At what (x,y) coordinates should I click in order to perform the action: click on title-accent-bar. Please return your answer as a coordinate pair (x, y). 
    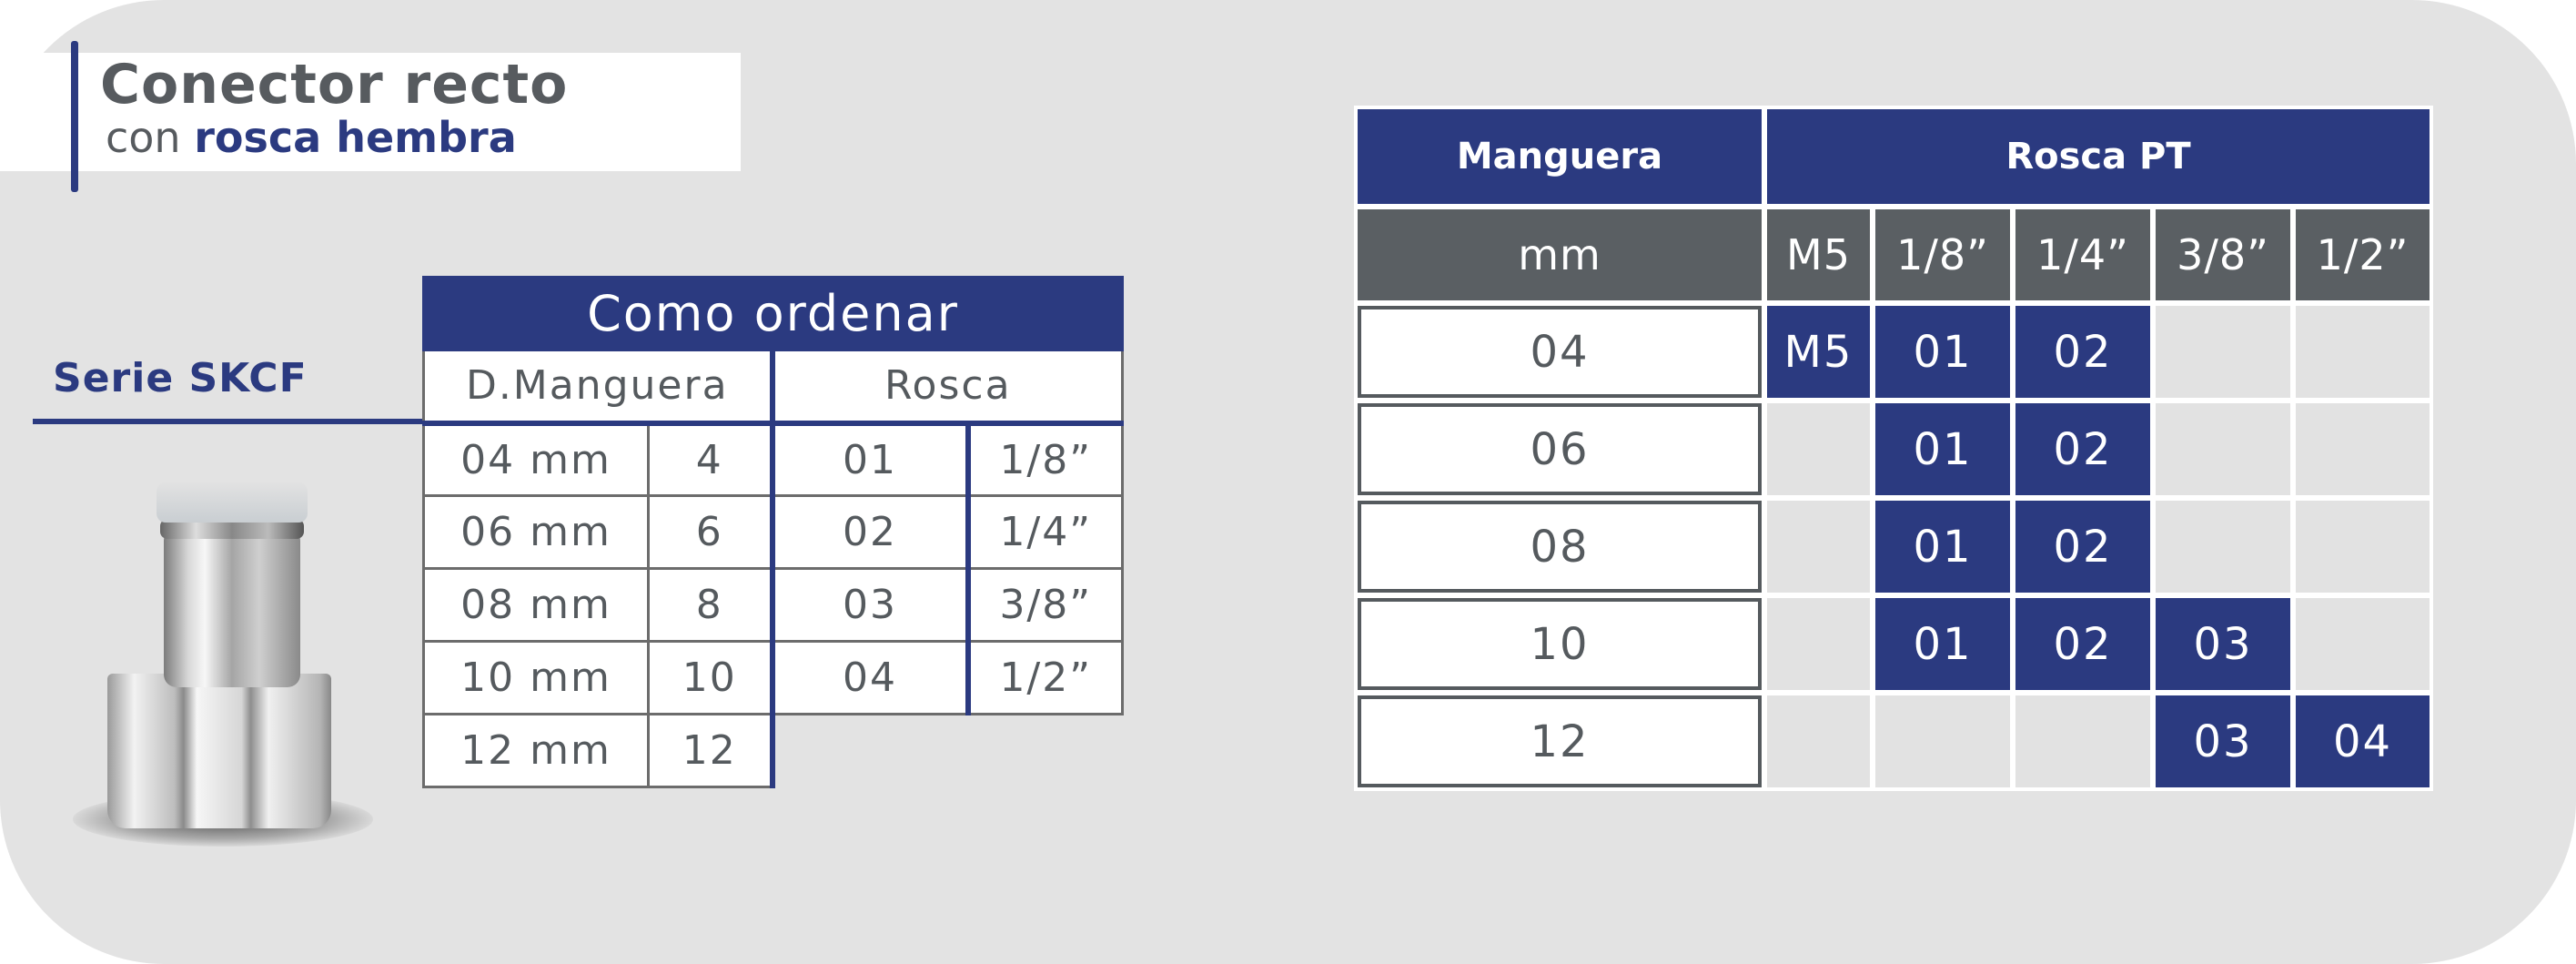
    Looking at the image, I should click on (74, 117).